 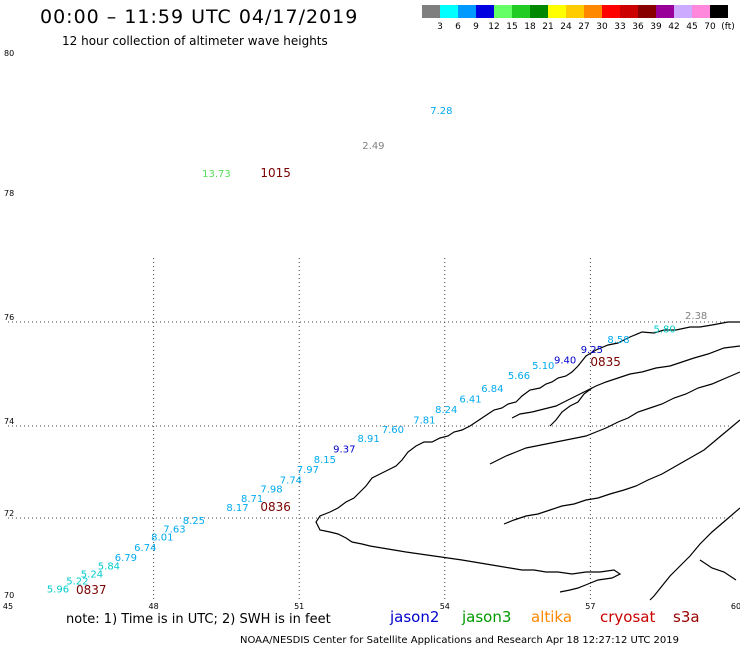 What do you see at coordinates (445, 606) in the screenshot?
I see `lon-tick-label: 54` at bounding box center [445, 606].